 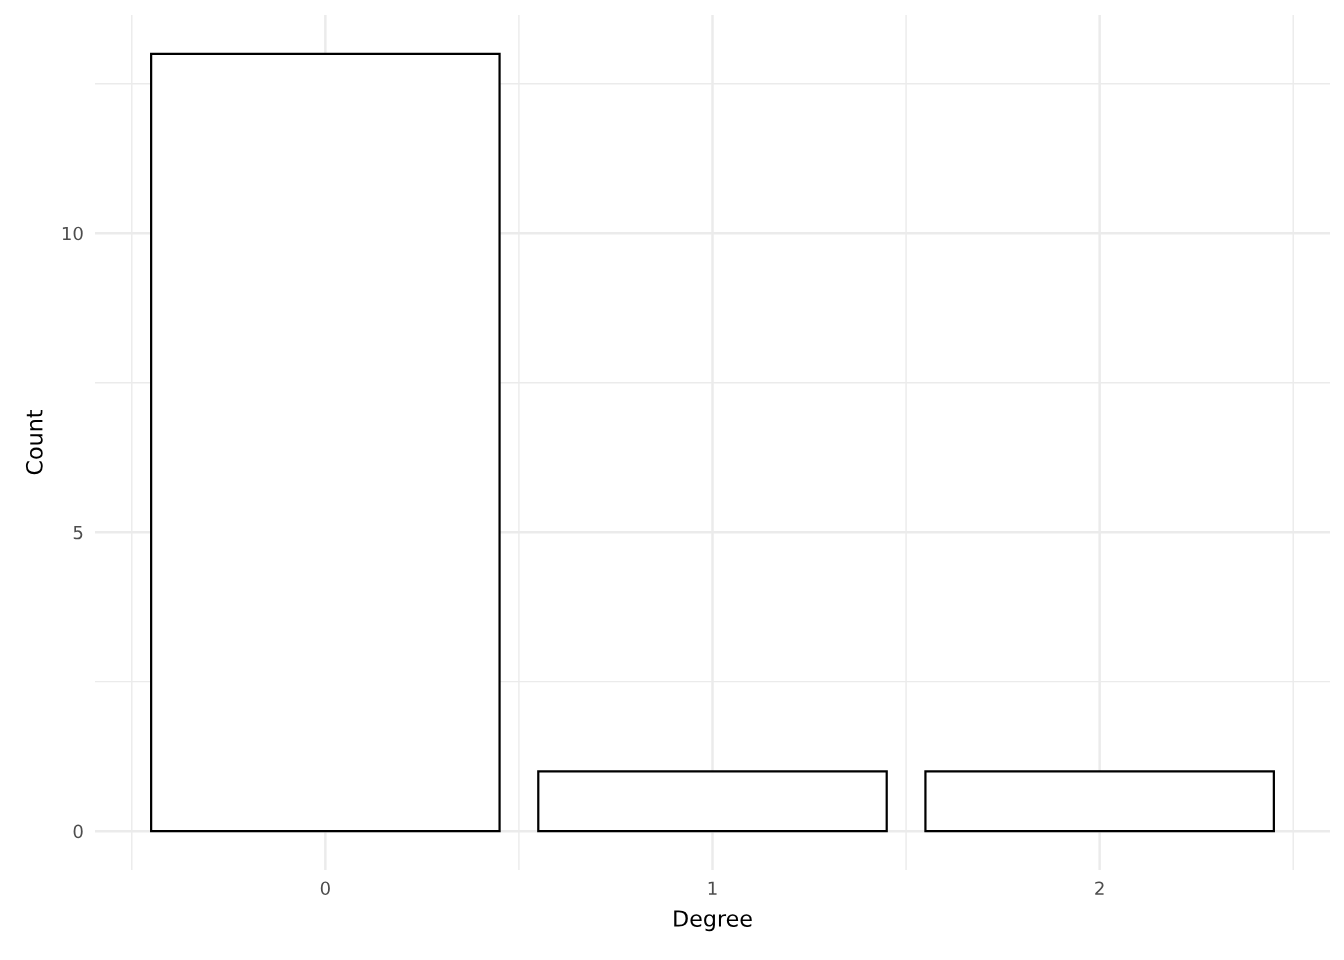 What do you see at coordinates (34, 442) in the screenshot?
I see `y-axis-title: Count` at bounding box center [34, 442].